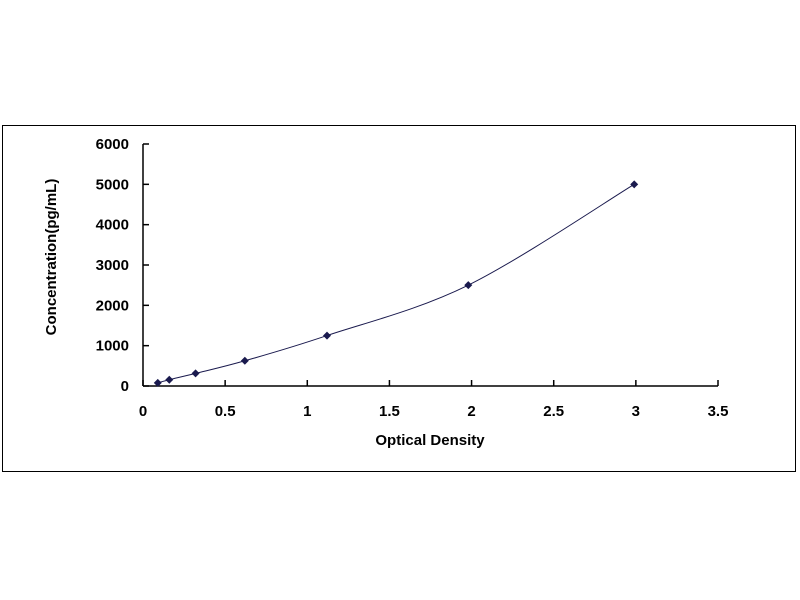 Image resolution: width=800 pixels, height=600 pixels. Describe the element at coordinates (51, 257) in the screenshot. I see `y-axis-label: Concentration(pg/mL)` at that location.